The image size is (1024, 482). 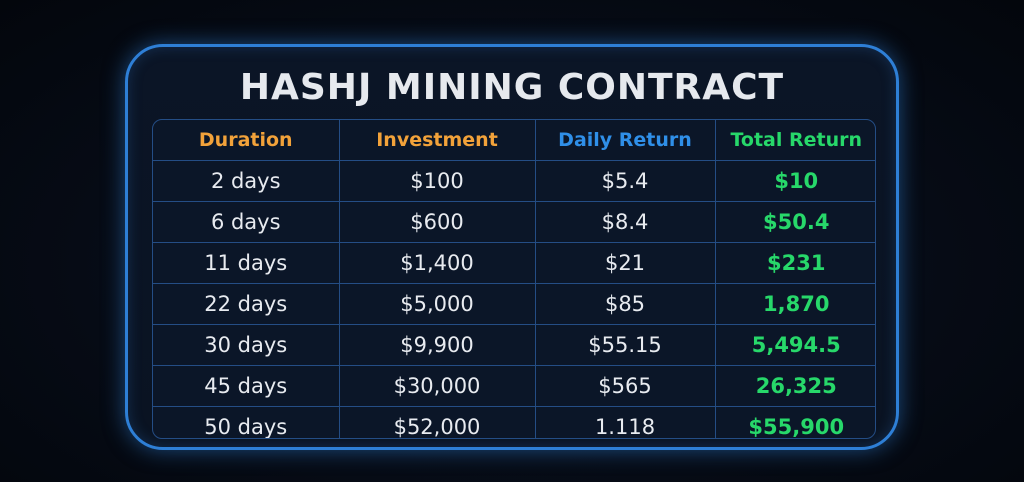 I want to click on cell-investment: $5,000, so click(x=437, y=304).